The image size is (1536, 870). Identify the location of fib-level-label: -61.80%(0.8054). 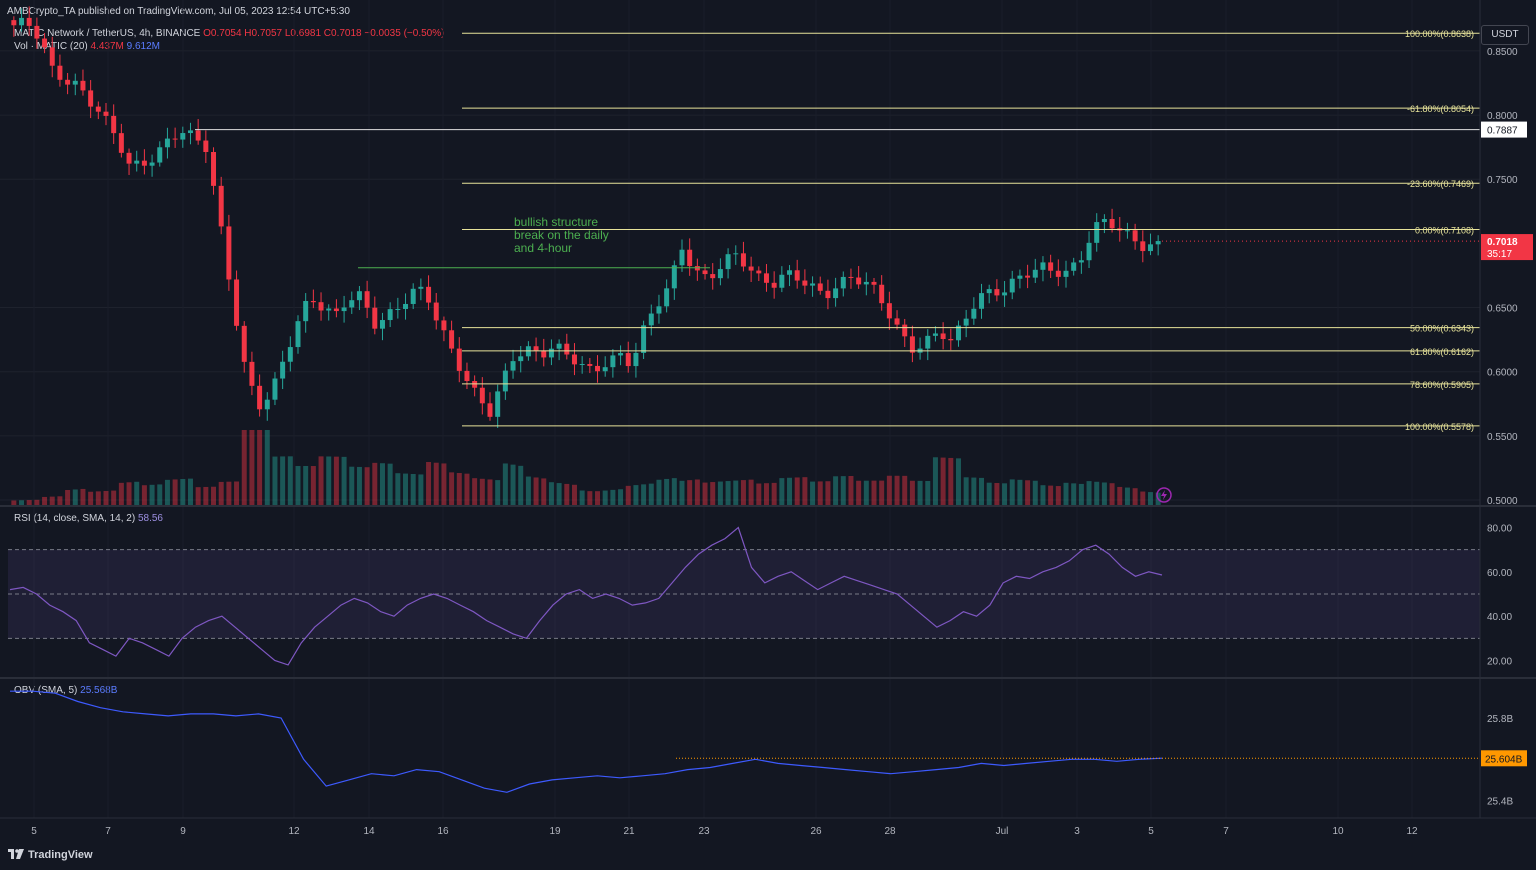
(1440, 109).